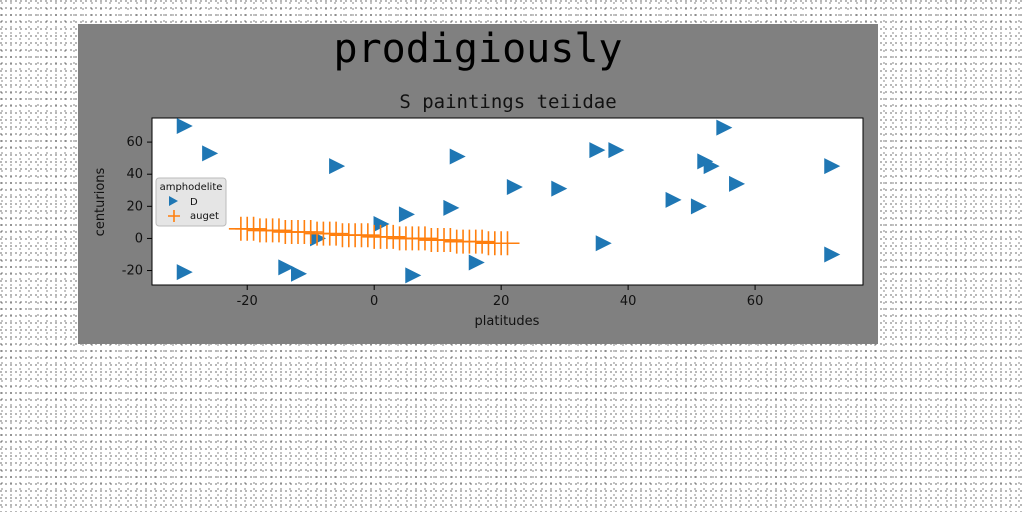 Image resolution: width=1024 pixels, height=512 pixels. Describe the element at coordinates (173, 201) in the screenshot. I see `legend-marker-d` at that location.